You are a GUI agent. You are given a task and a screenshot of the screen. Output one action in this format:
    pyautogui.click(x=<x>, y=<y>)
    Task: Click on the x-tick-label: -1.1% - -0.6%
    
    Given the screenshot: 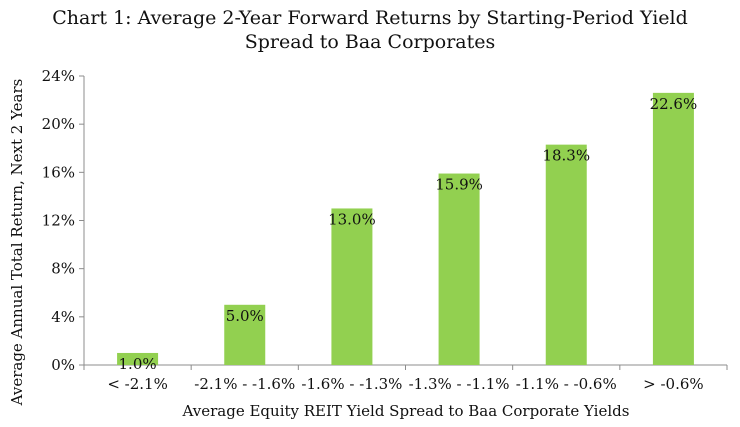 What is the action you would take?
    pyautogui.click(x=566, y=384)
    